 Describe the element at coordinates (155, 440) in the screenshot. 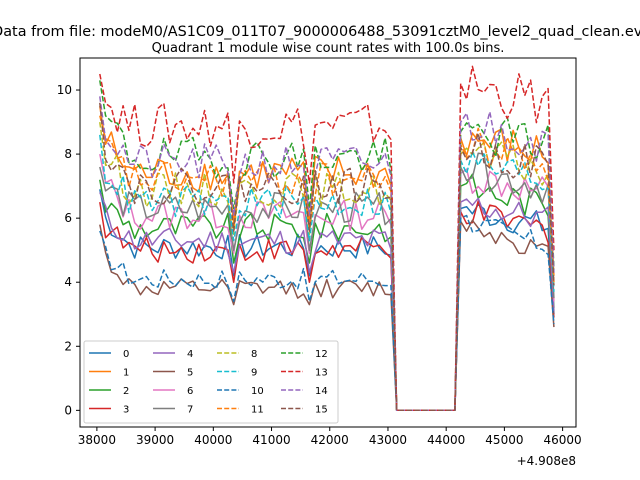

I see `x-tick-label: 39000` at that location.